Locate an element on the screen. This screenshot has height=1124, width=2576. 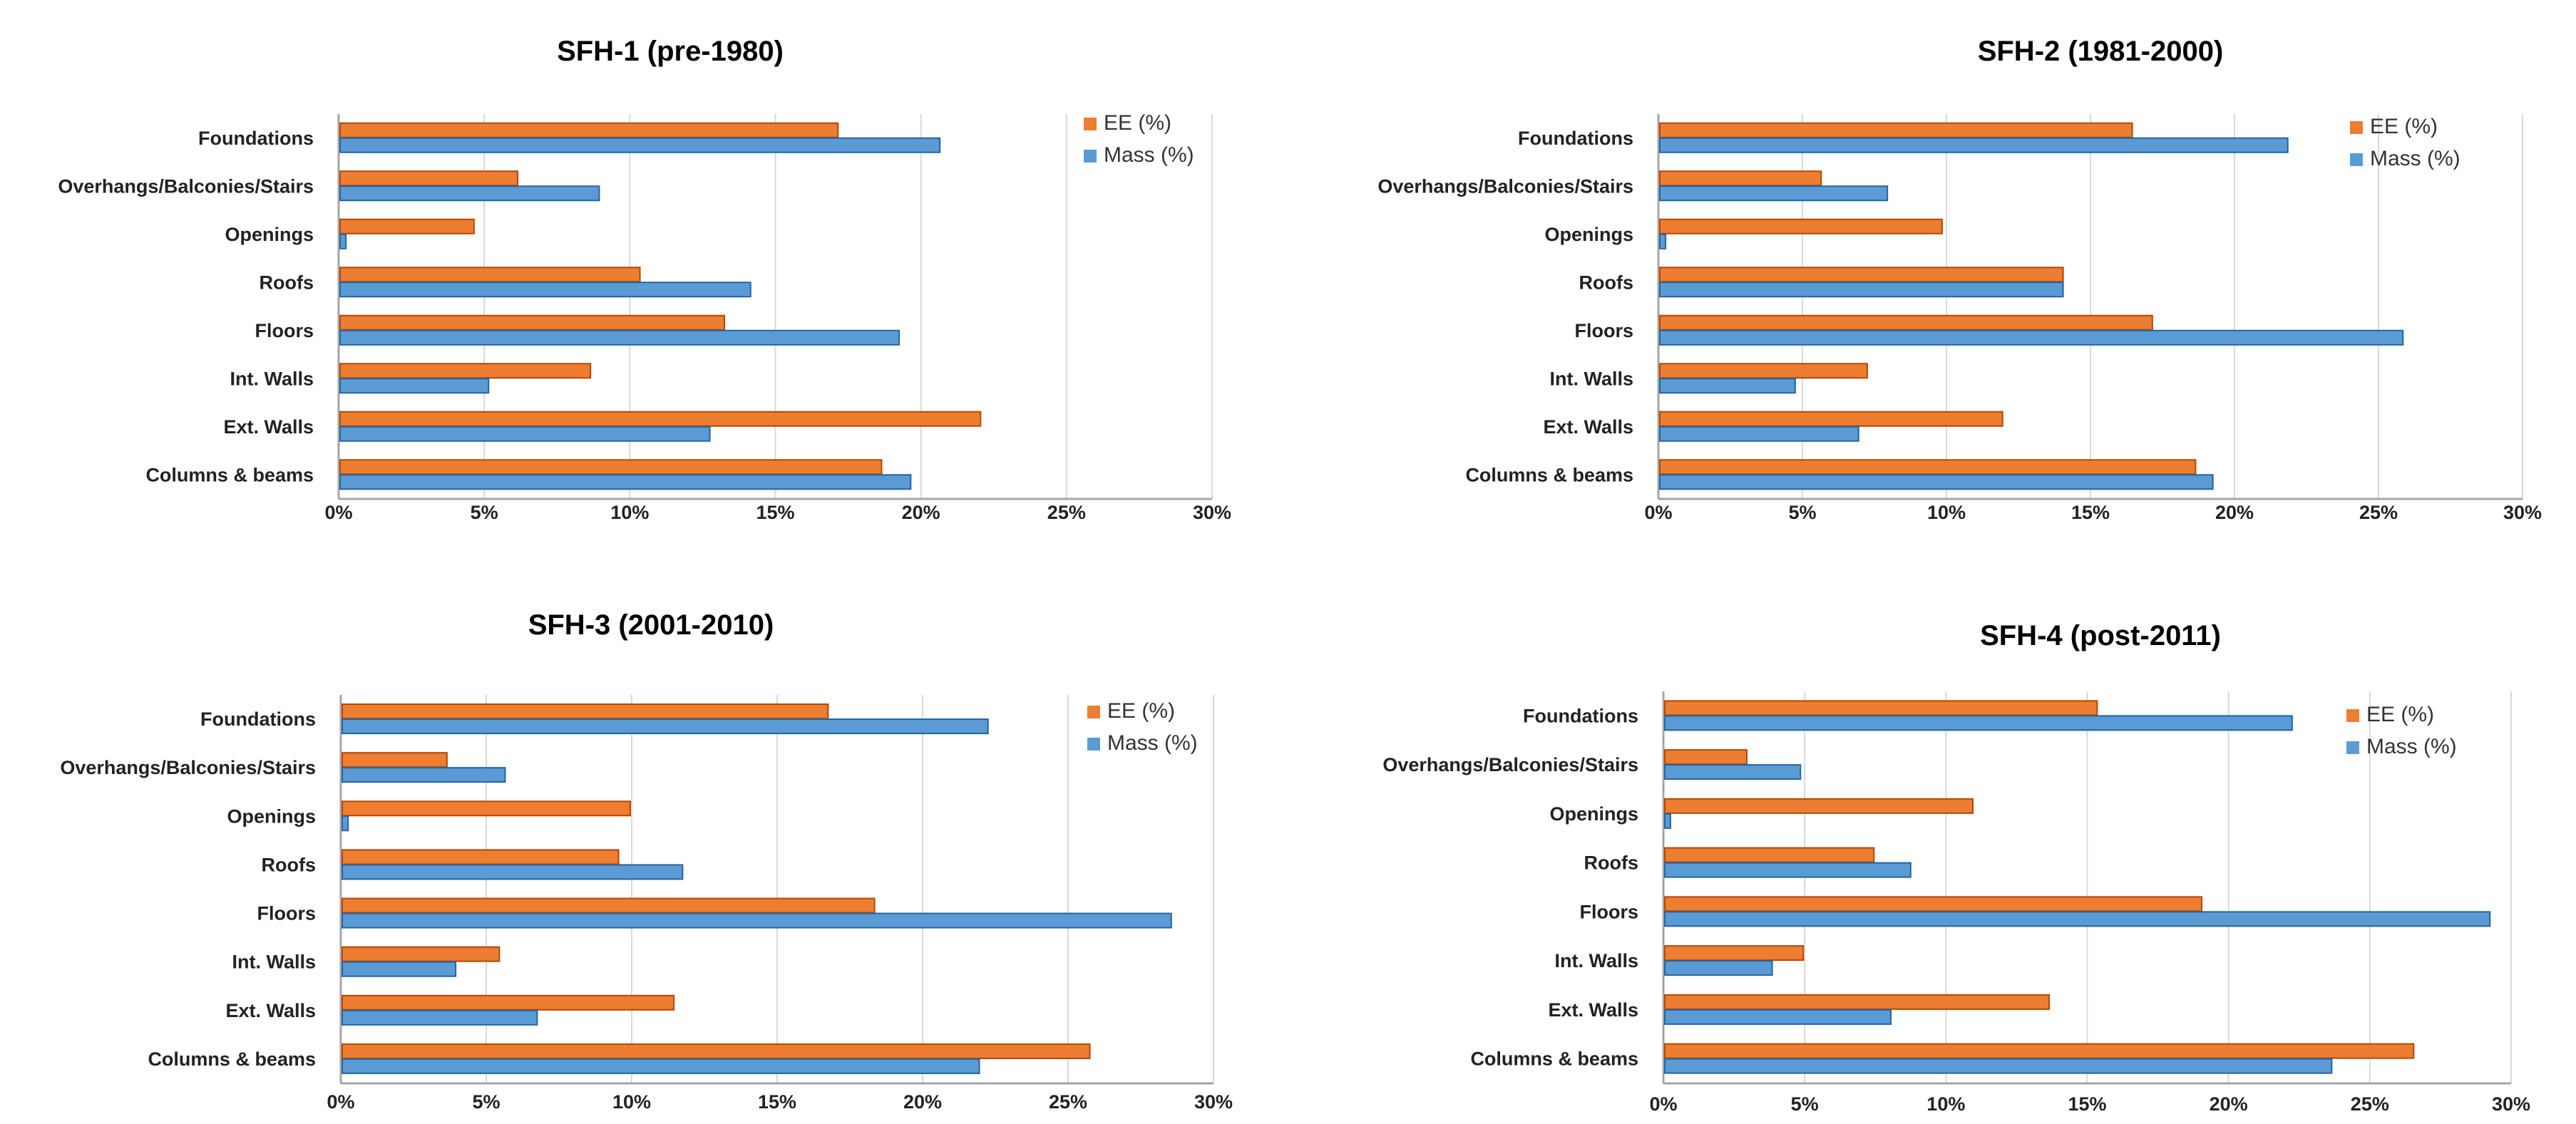
chart-title: SFH-1 (pre-1980) is located at coordinates (670, 51).